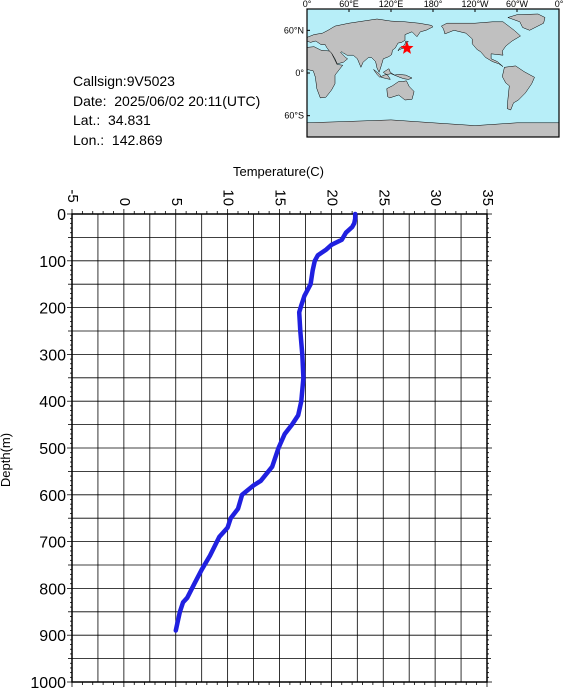 The image size is (564, 690). Describe the element at coordinates (176, 202) in the screenshot. I see `x-tick-label: 5` at that location.